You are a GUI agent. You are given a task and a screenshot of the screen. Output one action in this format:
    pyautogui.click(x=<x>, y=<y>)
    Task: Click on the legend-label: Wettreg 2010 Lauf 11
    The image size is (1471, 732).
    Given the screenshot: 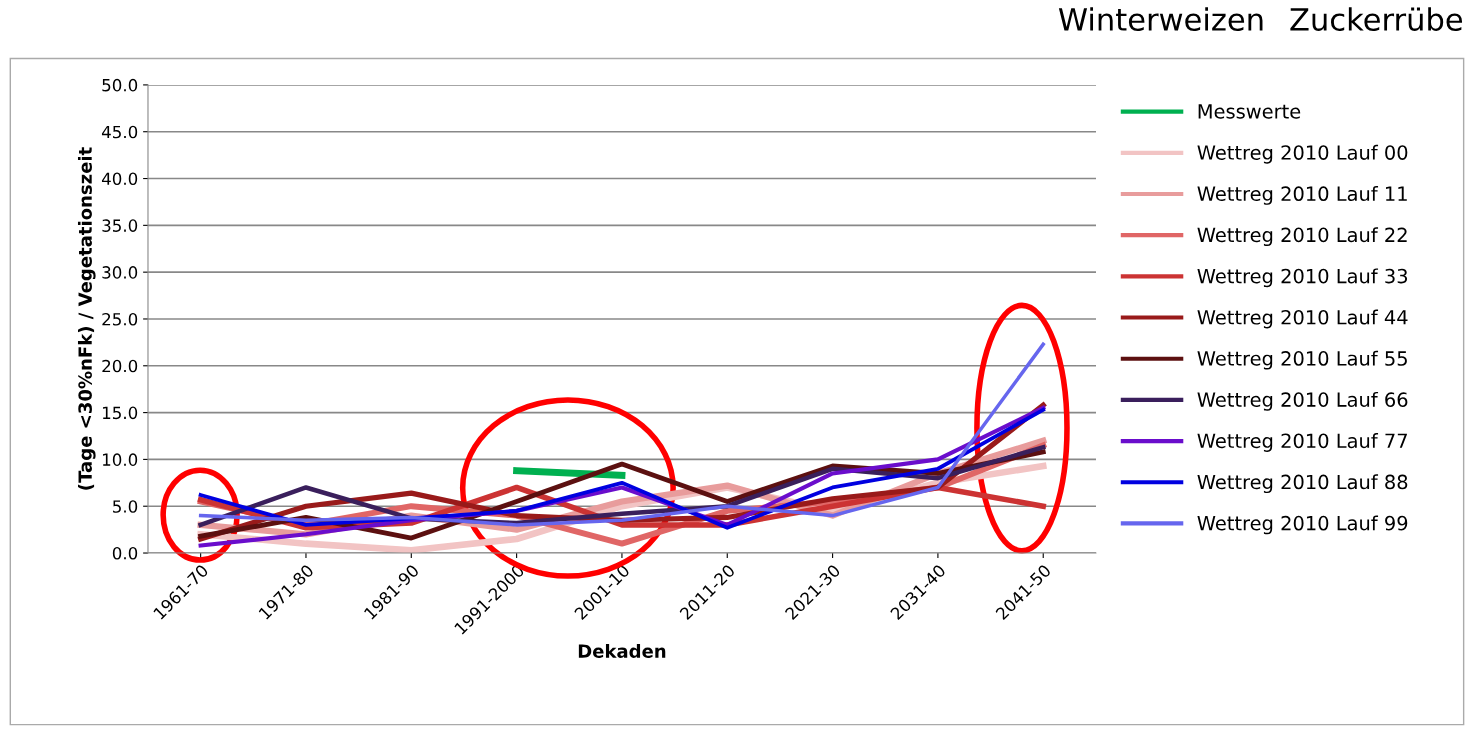 What is the action you would take?
    pyautogui.click(x=1302, y=195)
    